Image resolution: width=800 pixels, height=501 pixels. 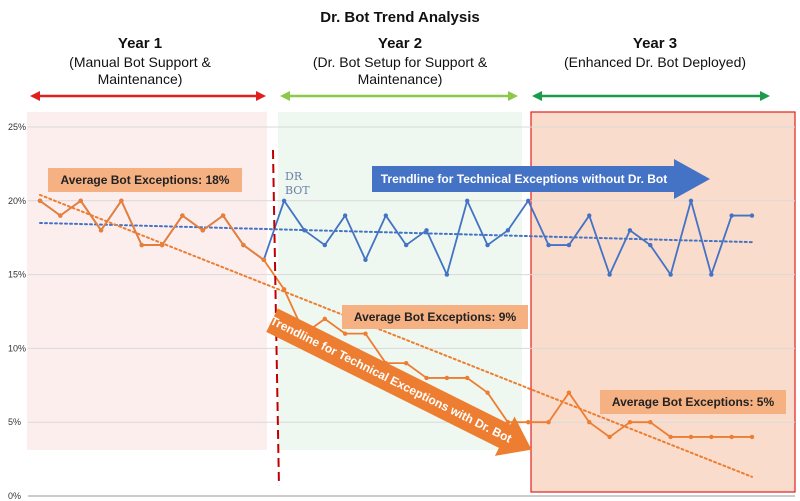 What do you see at coordinates (17, 348) in the screenshot?
I see `y-tick-label-2: 10%` at bounding box center [17, 348].